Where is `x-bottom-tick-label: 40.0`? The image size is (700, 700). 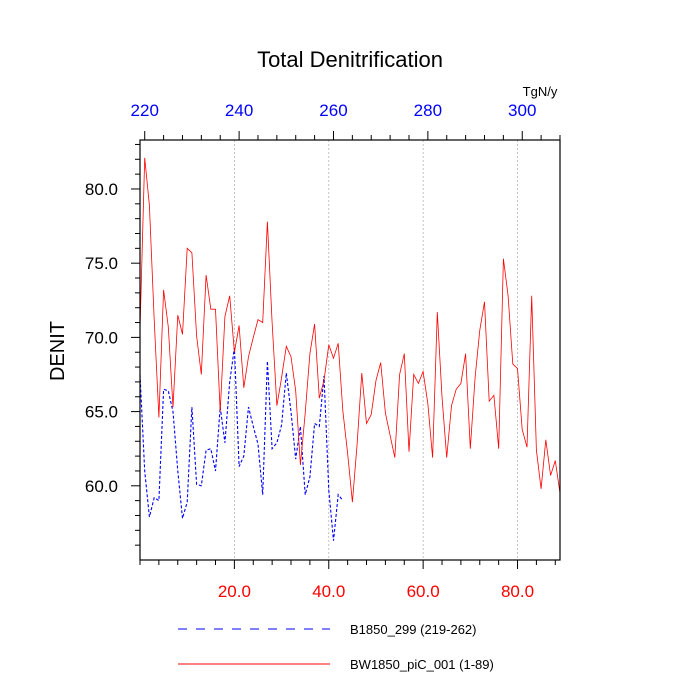
x-bottom-tick-label: 40.0 is located at coordinates (328, 591).